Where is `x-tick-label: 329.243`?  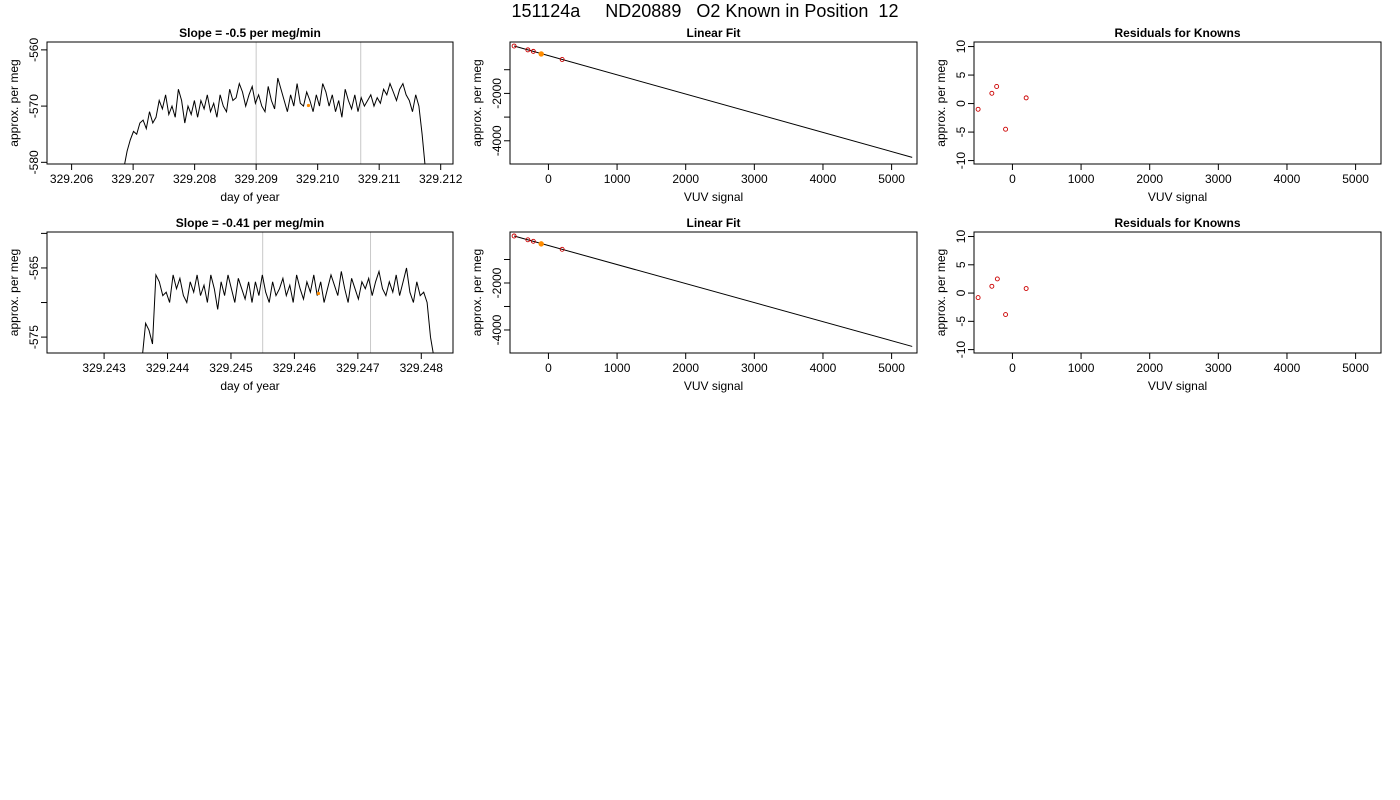 x-tick-label: 329.243 is located at coordinates (104, 368).